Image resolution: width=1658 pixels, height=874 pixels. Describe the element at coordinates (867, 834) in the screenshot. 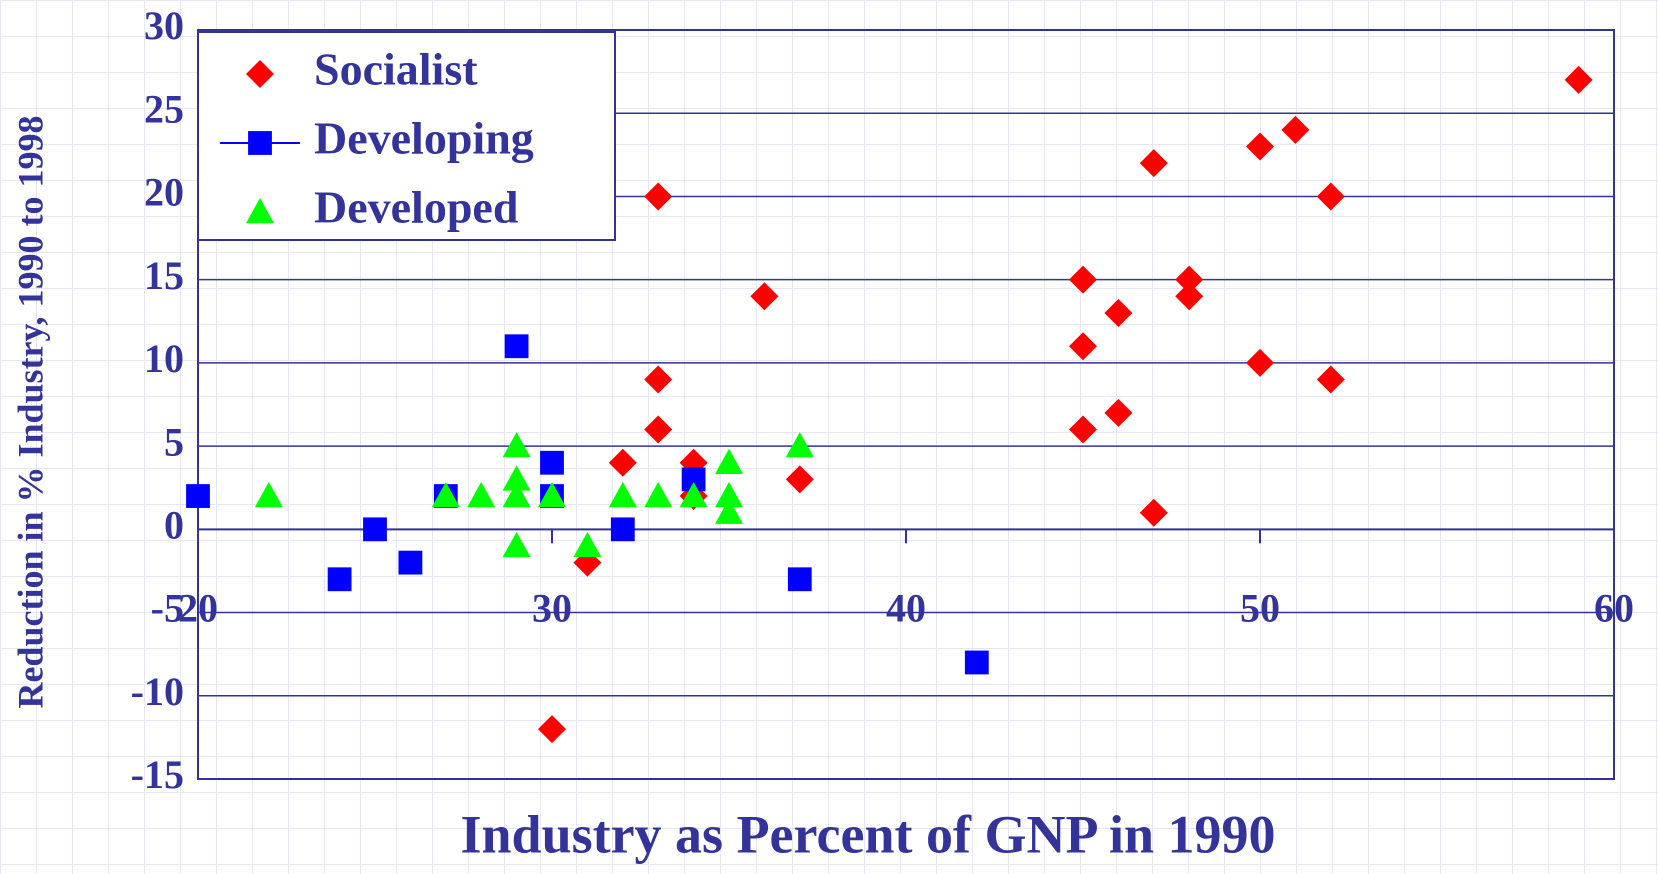

I see `x-axis-title: Industry as Percent of GNP in 1990` at that location.